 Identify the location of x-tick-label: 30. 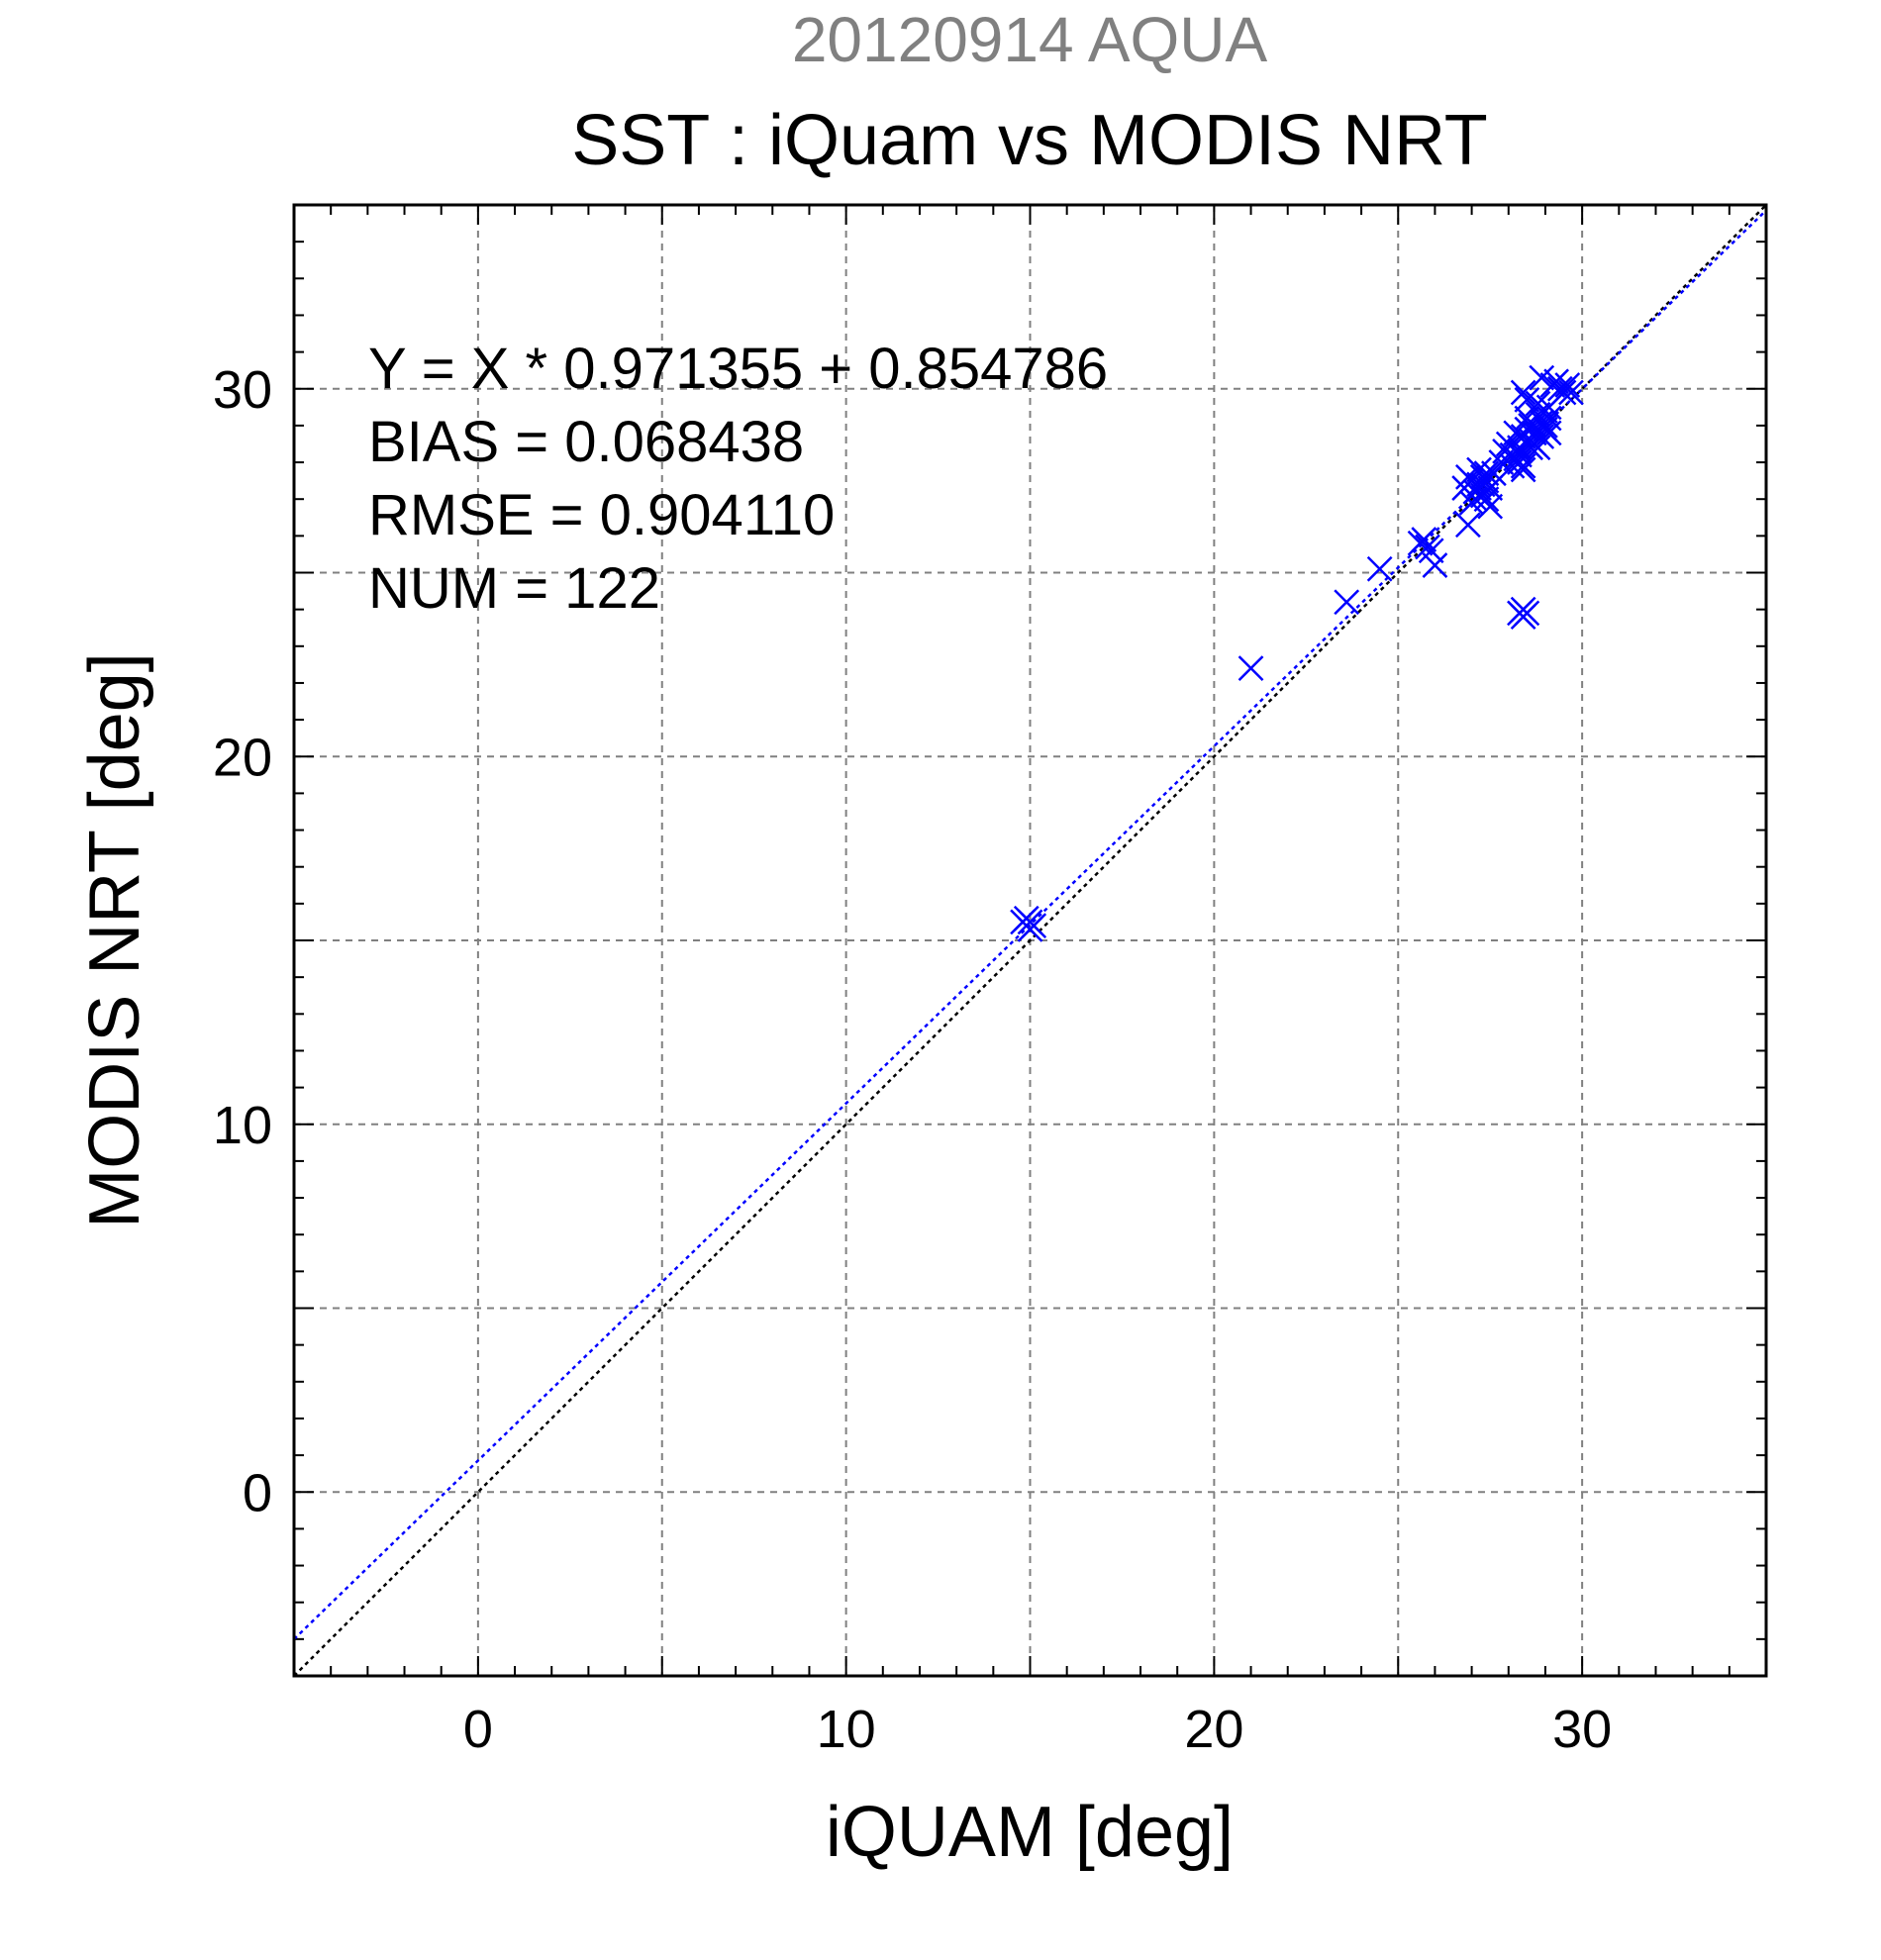
(1582, 1729).